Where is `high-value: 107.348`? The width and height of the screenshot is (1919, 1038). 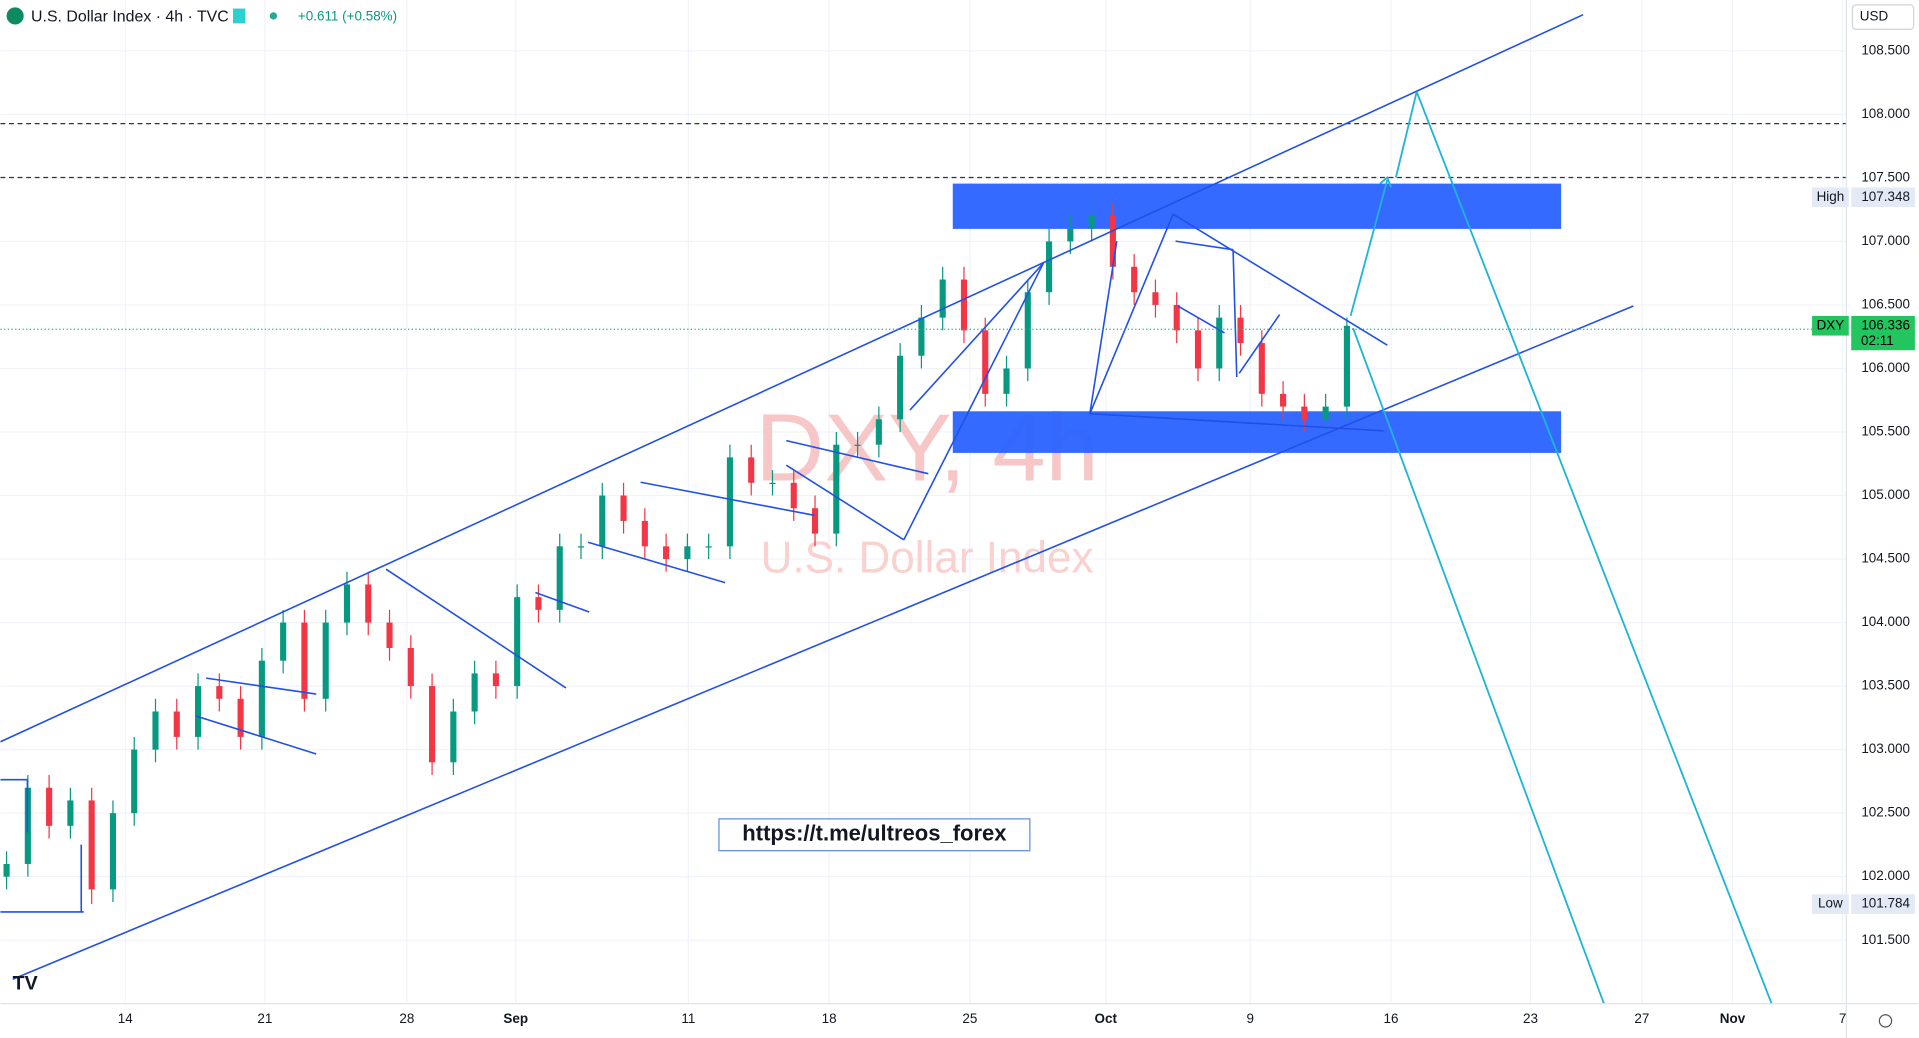
high-value: 107.348 is located at coordinates (1885, 196).